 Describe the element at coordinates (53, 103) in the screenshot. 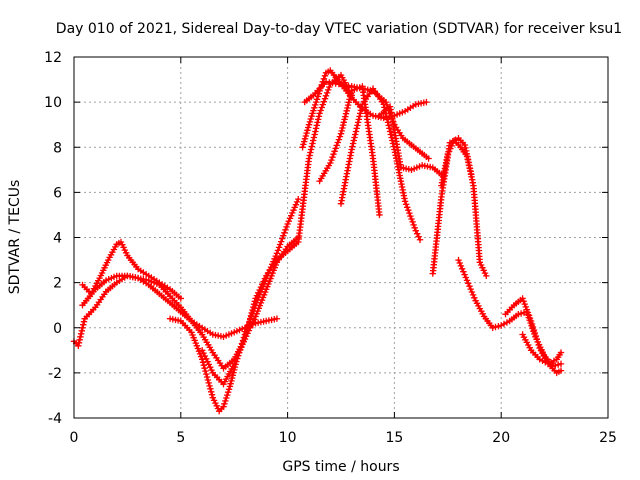

I see `y-tick-label: 10` at that location.